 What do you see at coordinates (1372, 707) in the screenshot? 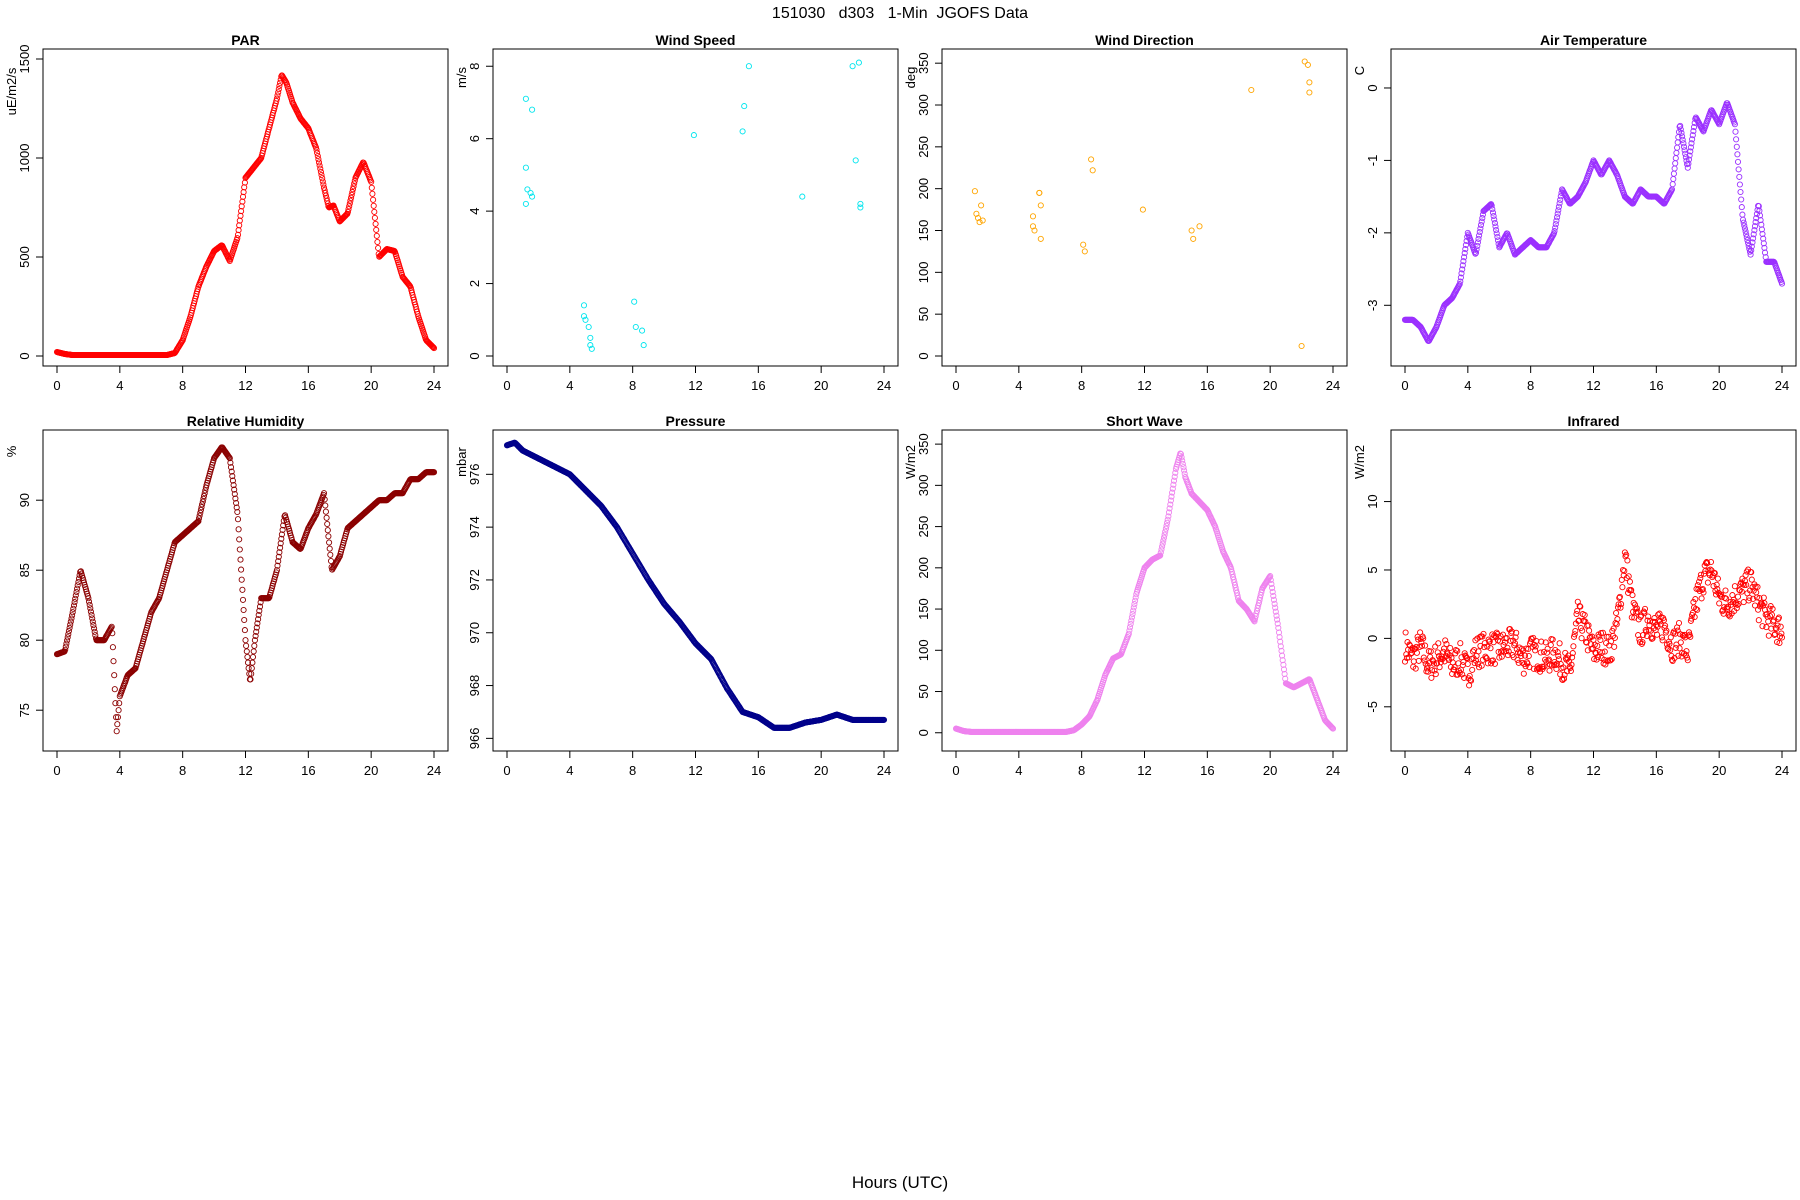
I see `y-tick-label: -5` at bounding box center [1372, 707].